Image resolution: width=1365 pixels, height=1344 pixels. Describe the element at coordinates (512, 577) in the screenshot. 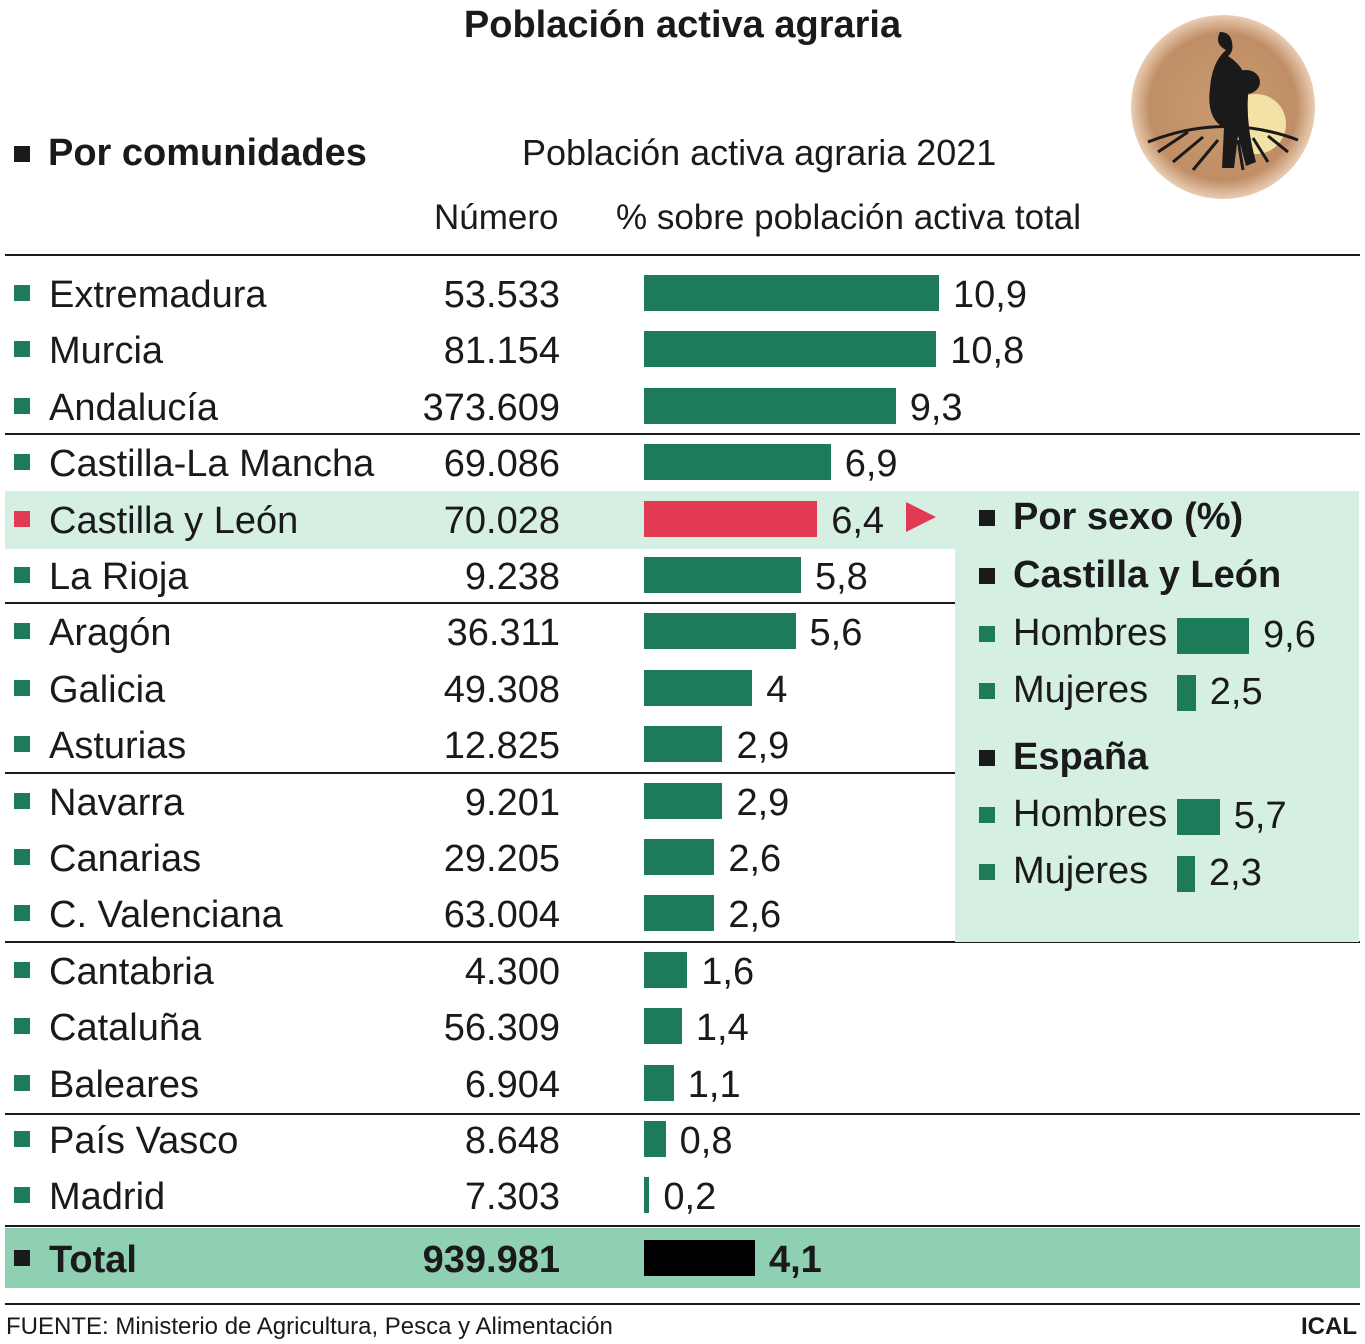

I see `region-number: 9.238` at that location.